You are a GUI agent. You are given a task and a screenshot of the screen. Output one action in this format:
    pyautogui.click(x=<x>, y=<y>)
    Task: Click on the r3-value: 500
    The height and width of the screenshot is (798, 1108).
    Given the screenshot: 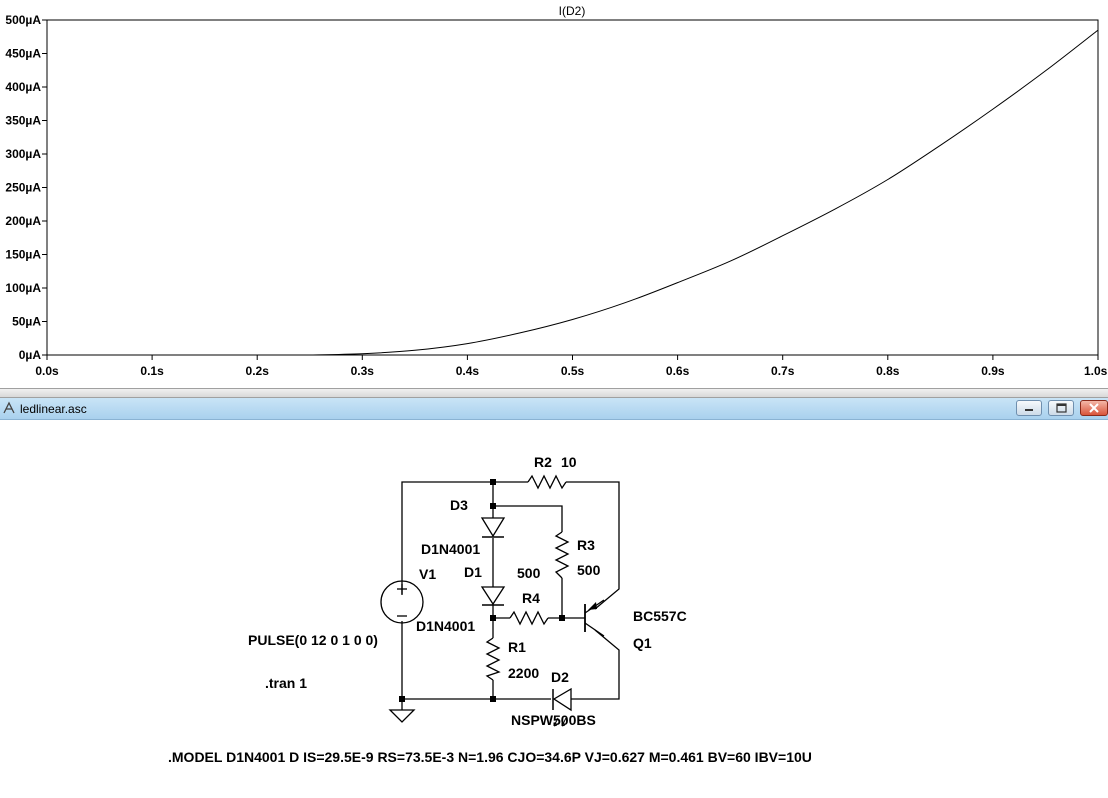 What is the action you would take?
    pyautogui.click(x=589, y=570)
    